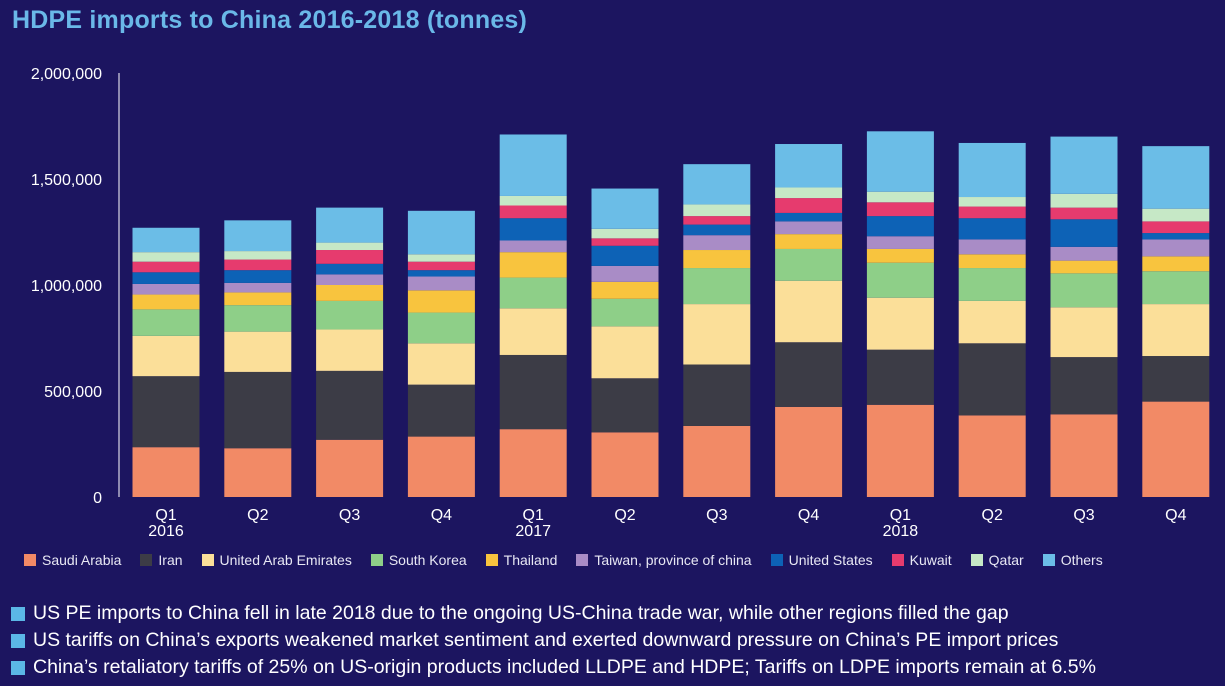 The height and width of the screenshot is (686, 1225). Describe the element at coordinates (72, 560) in the screenshot. I see `legend-item: Saudi Arabia` at that location.